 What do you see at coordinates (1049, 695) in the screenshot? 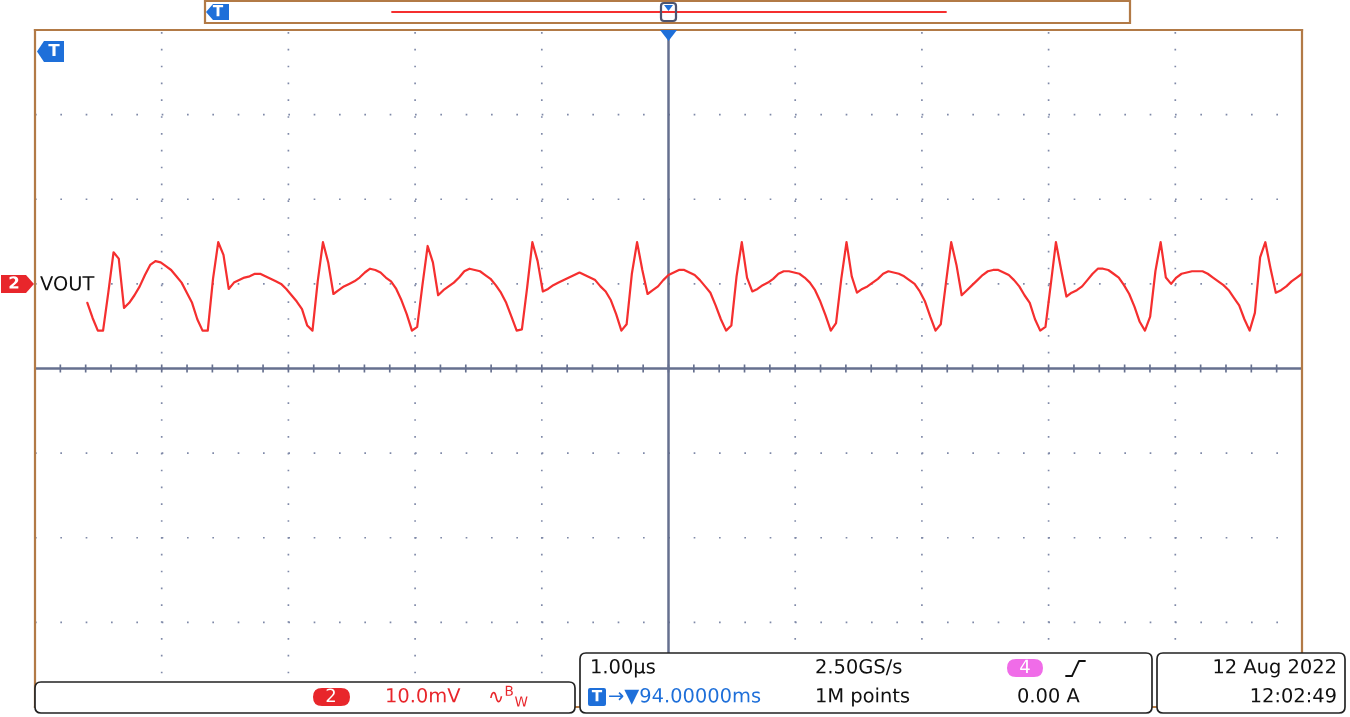
I see `text: 0.00 A` at bounding box center [1049, 695].